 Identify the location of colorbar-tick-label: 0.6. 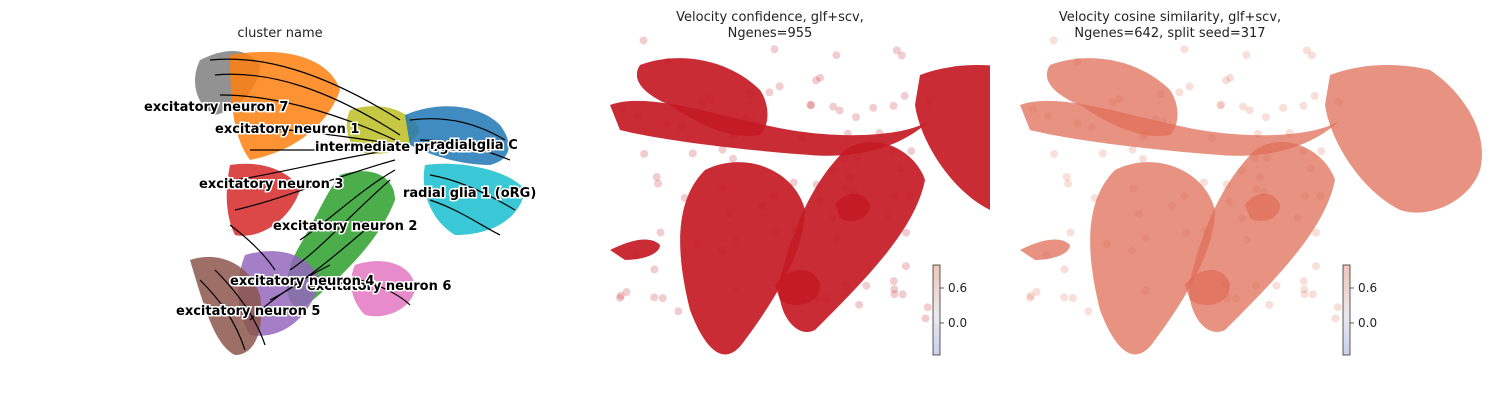
(957, 288).